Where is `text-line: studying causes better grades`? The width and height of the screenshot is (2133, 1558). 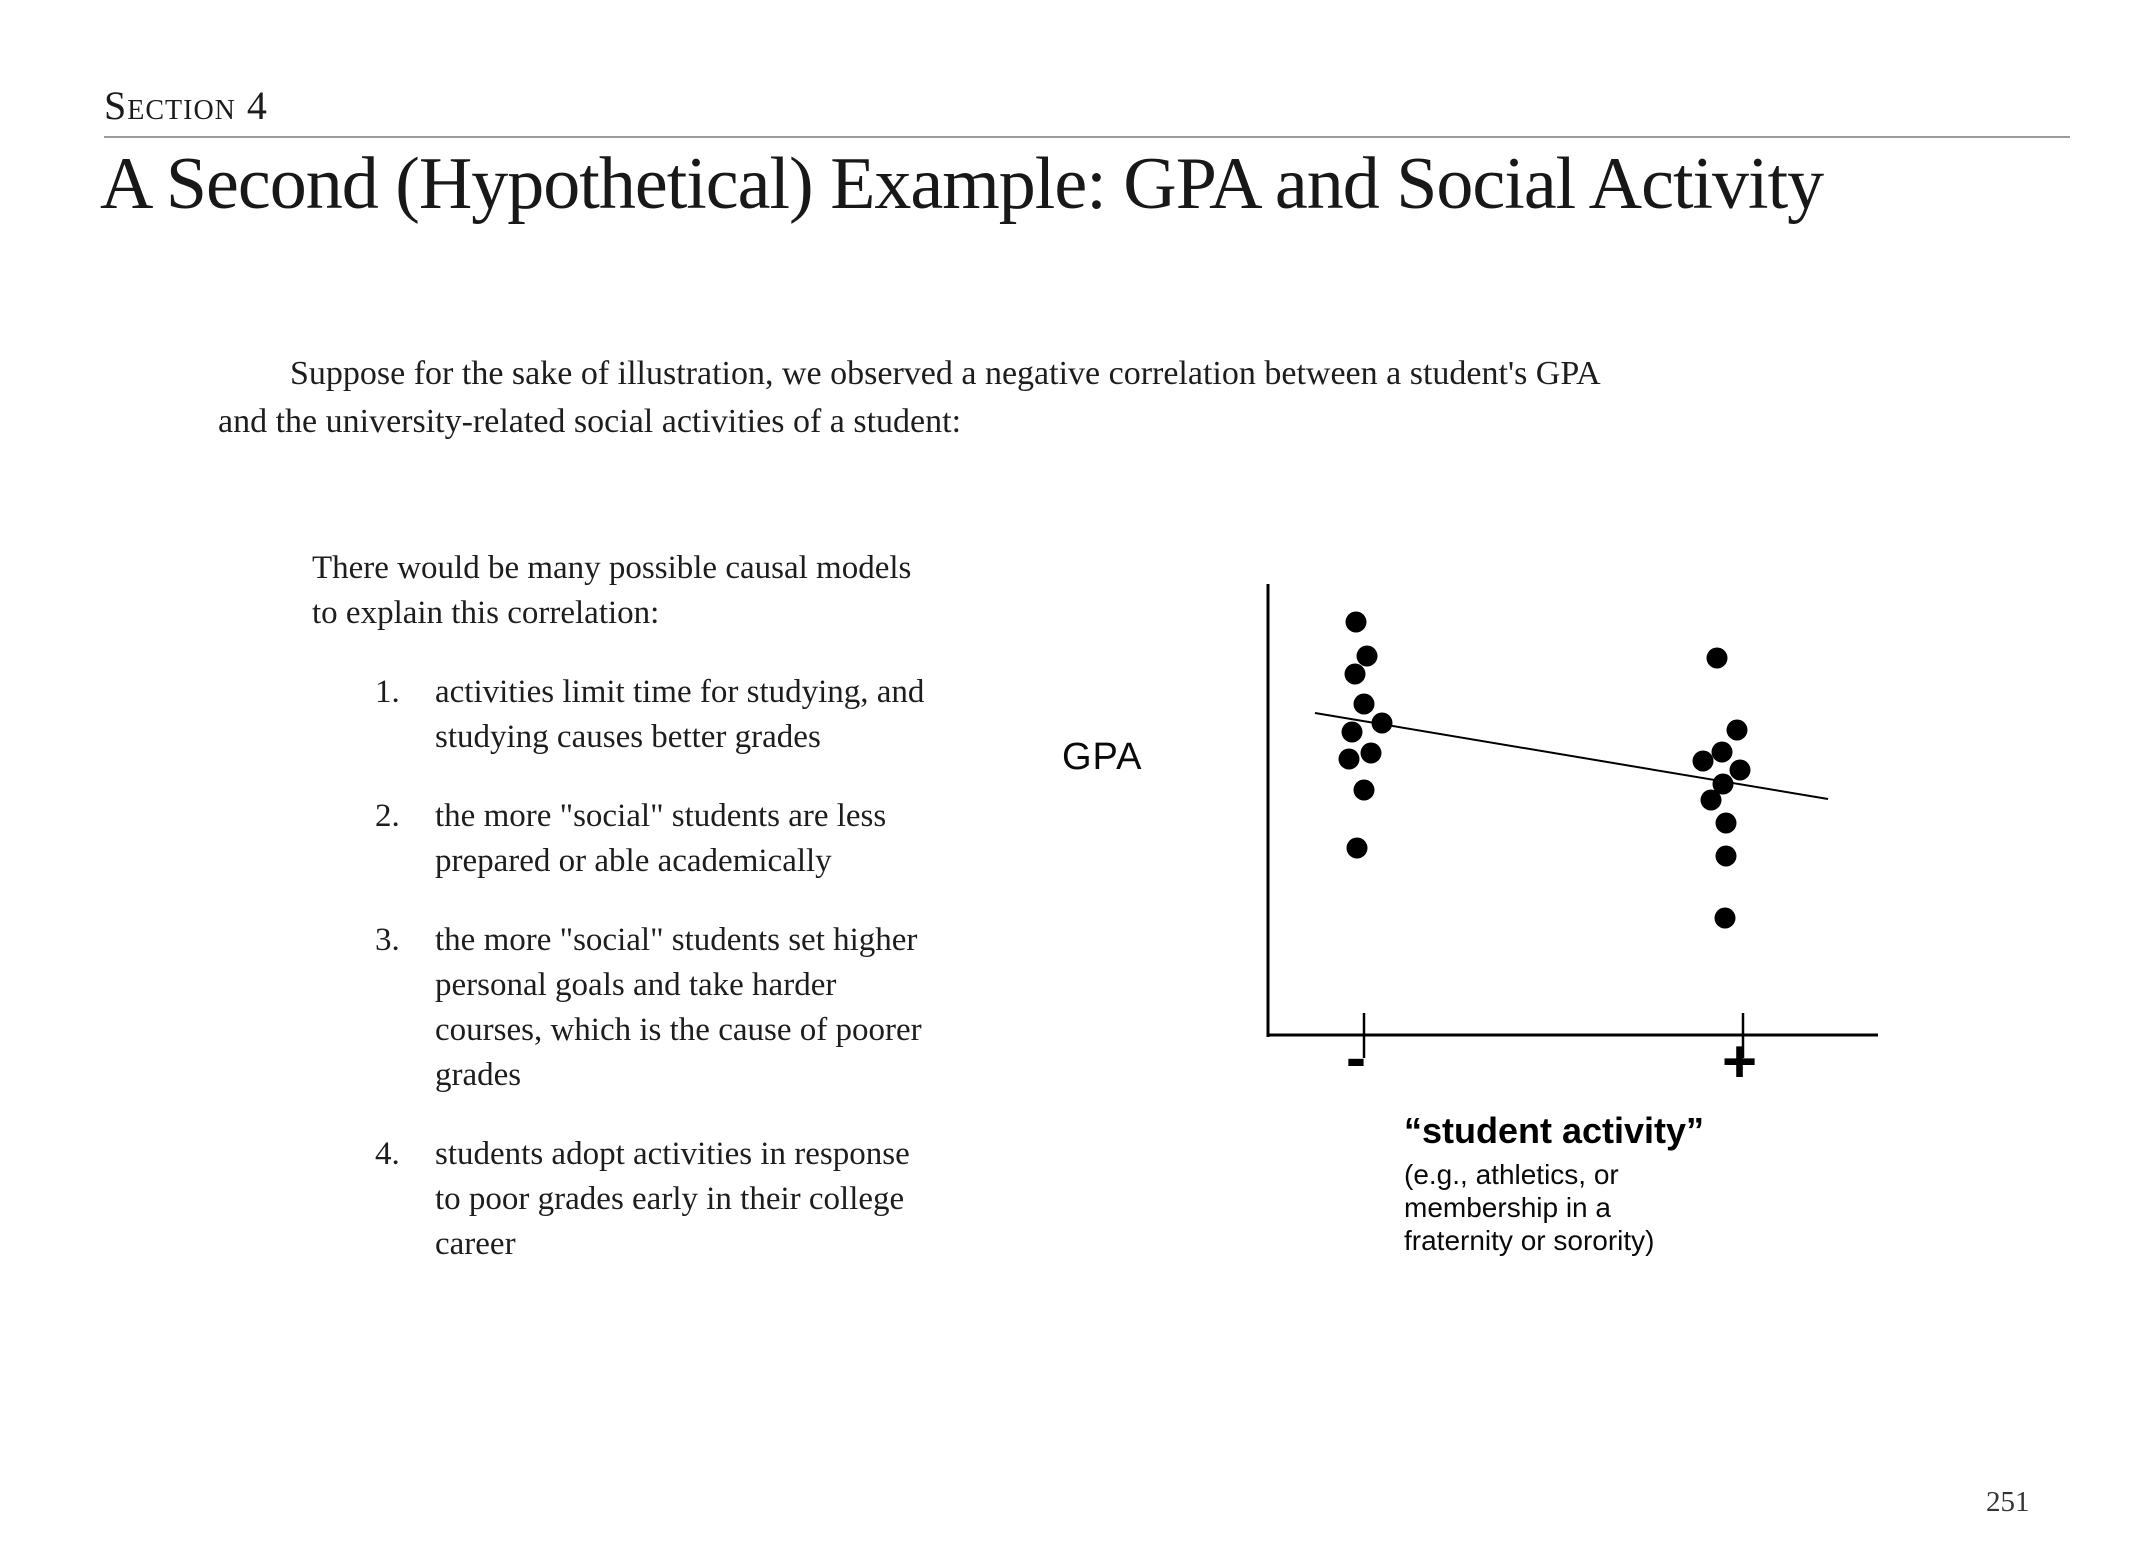
text-line: studying causes better grades is located at coordinates (628, 737).